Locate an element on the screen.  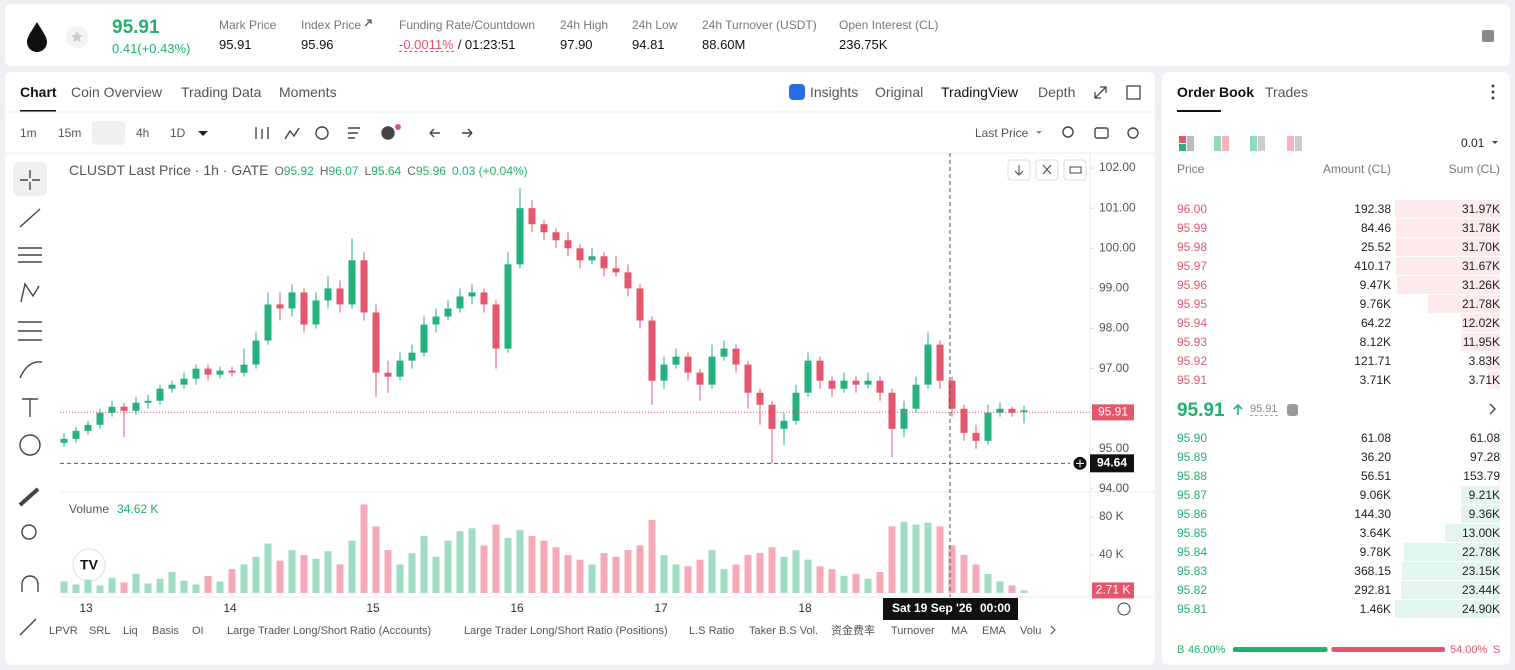
book-amount: 368.15 is located at coordinates (1372, 571).